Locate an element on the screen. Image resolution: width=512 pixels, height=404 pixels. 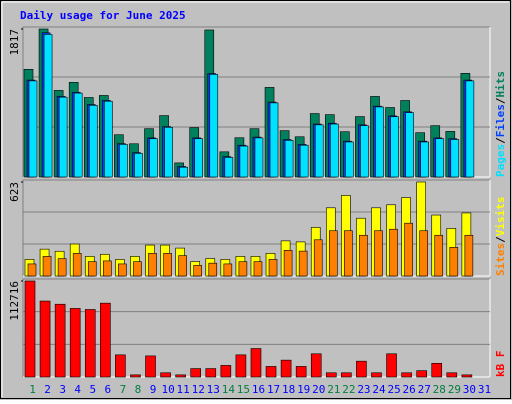
x-tick-label: 23 is located at coordinates (363, 389).